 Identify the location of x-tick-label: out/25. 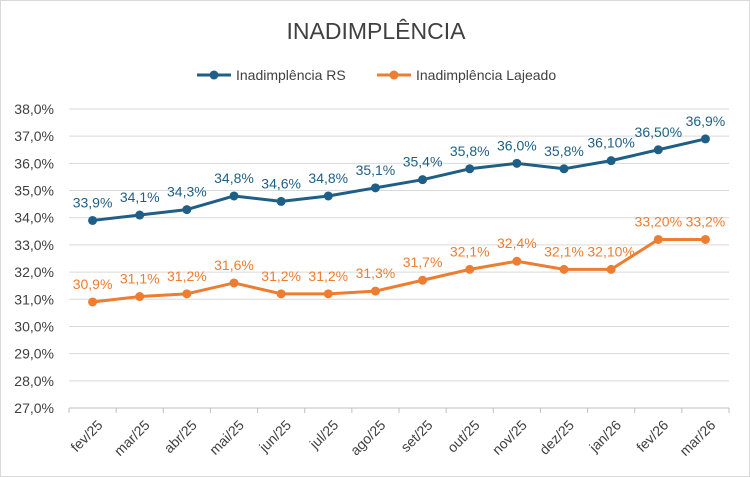
(463, 436).